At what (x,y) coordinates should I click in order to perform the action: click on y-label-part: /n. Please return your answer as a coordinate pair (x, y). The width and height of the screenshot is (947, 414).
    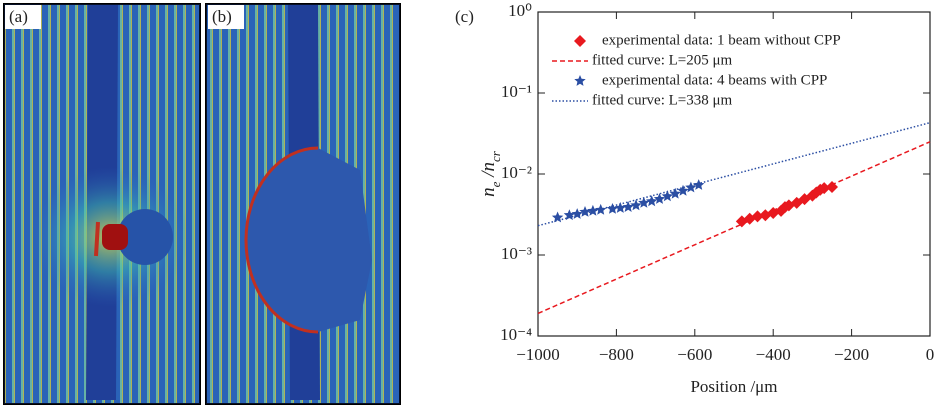
    Looking at the image, I should click on (488, 172).